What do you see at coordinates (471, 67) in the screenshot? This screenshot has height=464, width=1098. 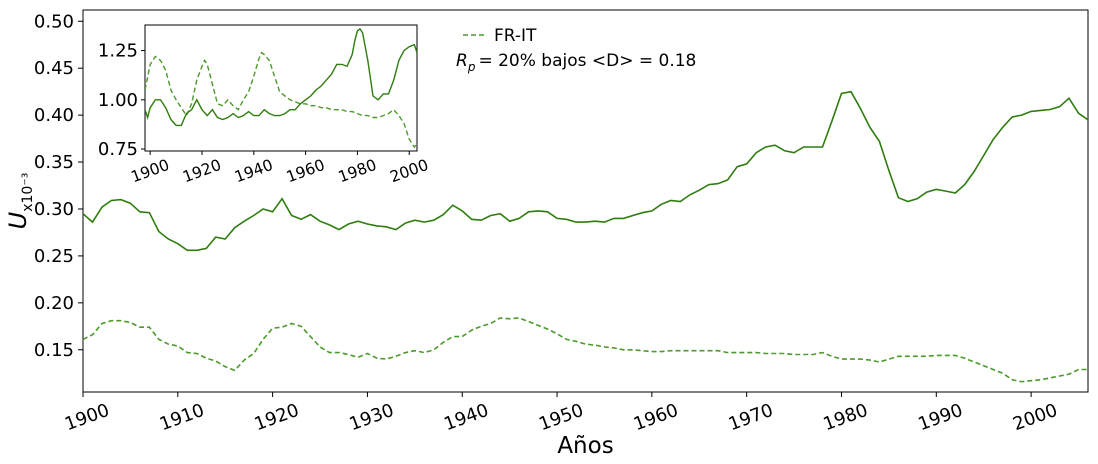 I see `annotation-subscript: p` at bounding box center [471, 67].